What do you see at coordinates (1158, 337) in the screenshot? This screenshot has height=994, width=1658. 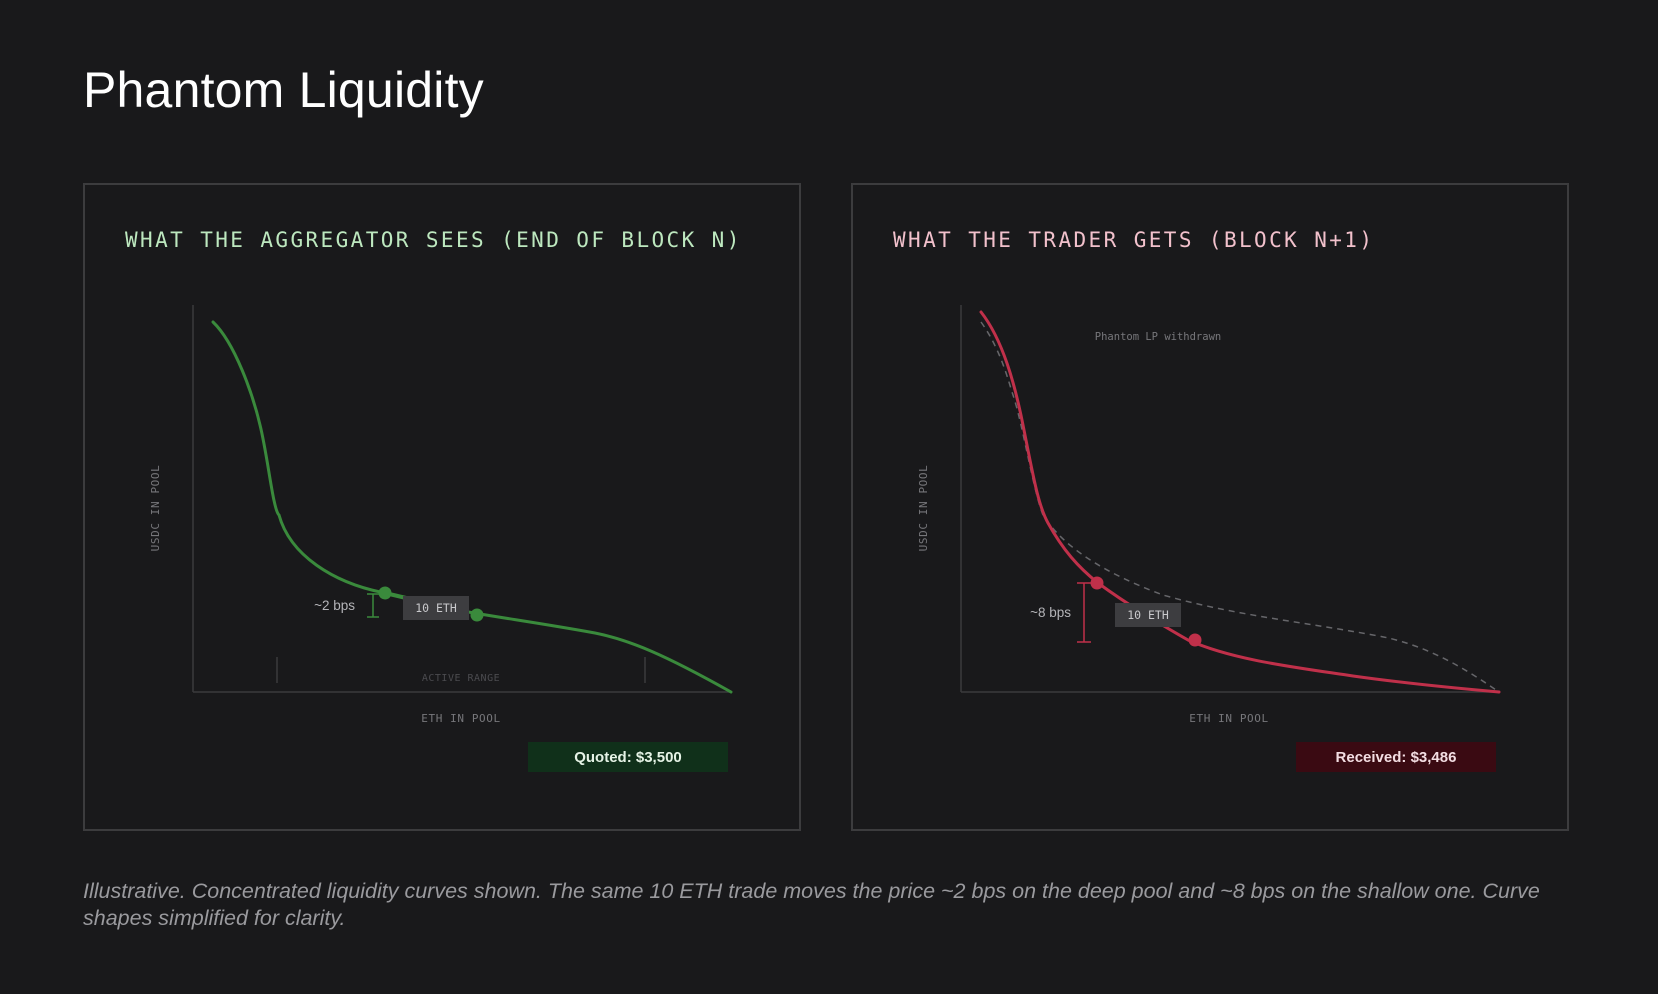 I see `phantom-lp-annotation: Phantom LP withdrawn` at bounding box center [1158, 337].